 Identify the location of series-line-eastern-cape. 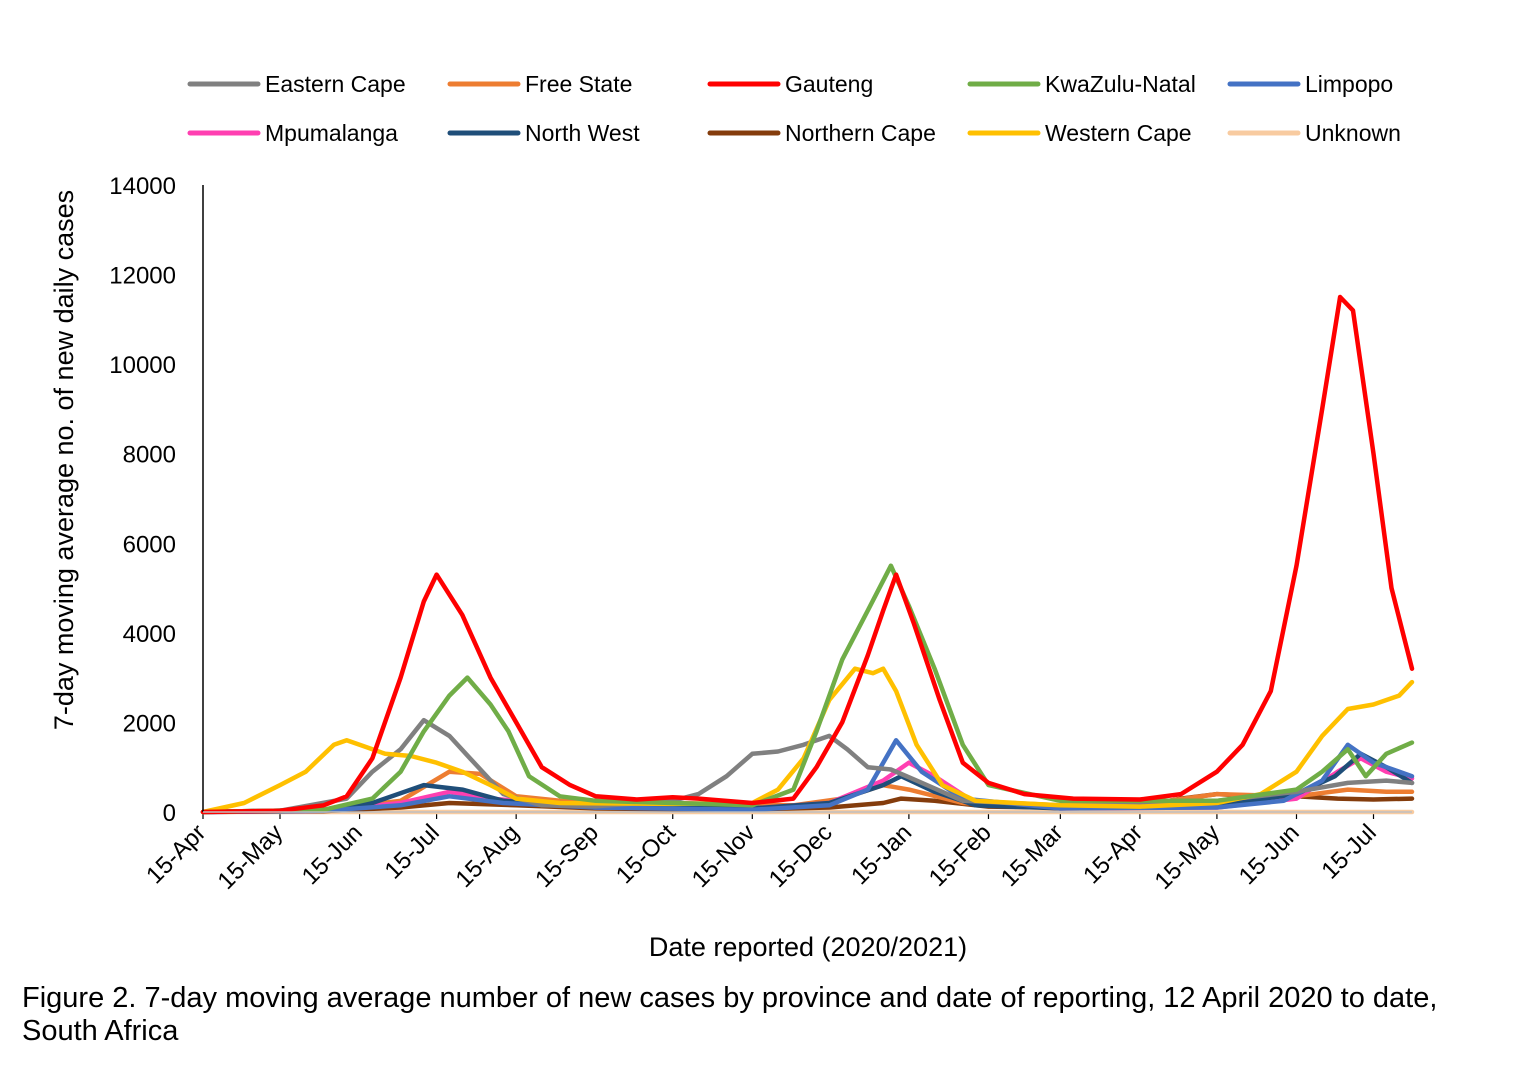
(807, 766).